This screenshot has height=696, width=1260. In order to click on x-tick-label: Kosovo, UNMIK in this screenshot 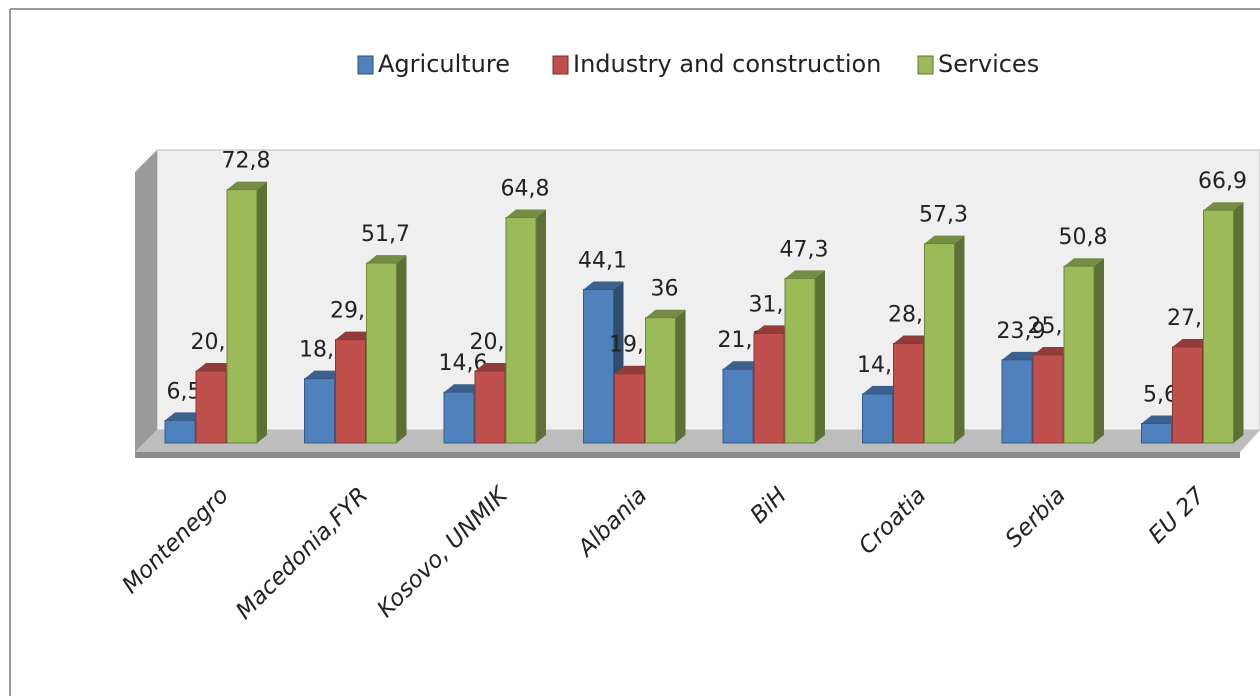, I will do `click(444, 552)`.